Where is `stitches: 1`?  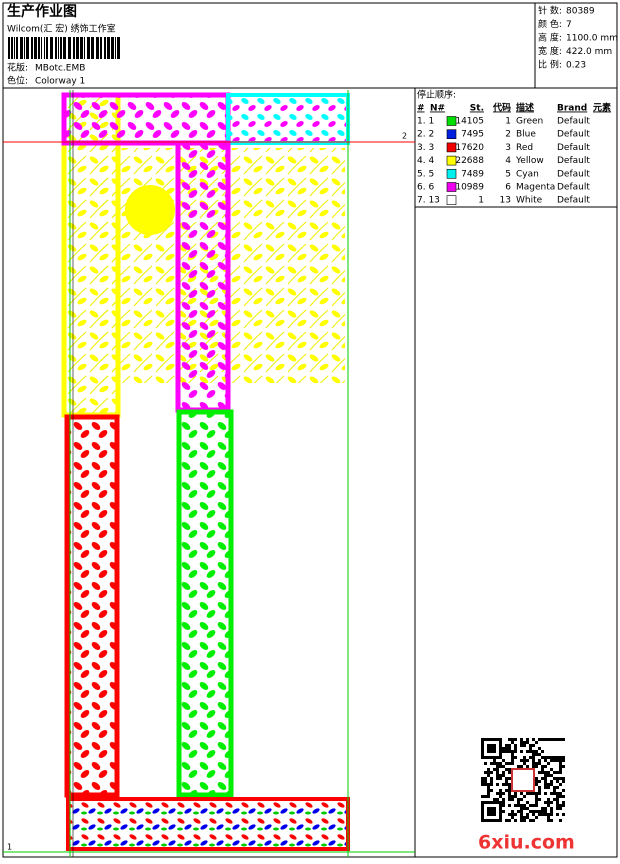
stitches: 1 is located at coordinates (481, 201).